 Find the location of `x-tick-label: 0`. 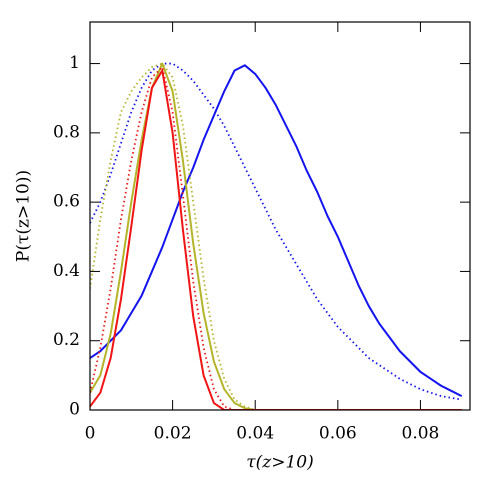

x-tick-label: 0 is located at coordinates (90, 434).